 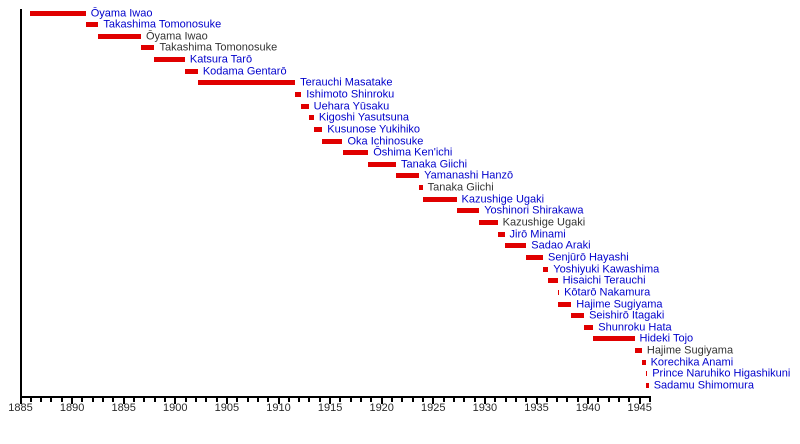 I want to click on minister-link-label: Sadamu Shimomura, so click(x=703, y=385).